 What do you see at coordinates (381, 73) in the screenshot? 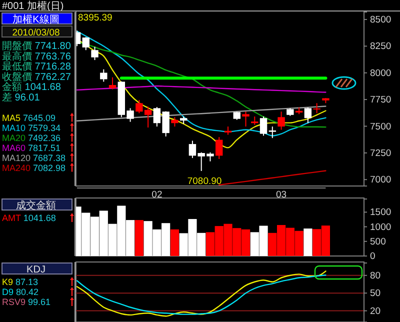
I see `y-tick-label: 8000` at bounding box center [381, 73].